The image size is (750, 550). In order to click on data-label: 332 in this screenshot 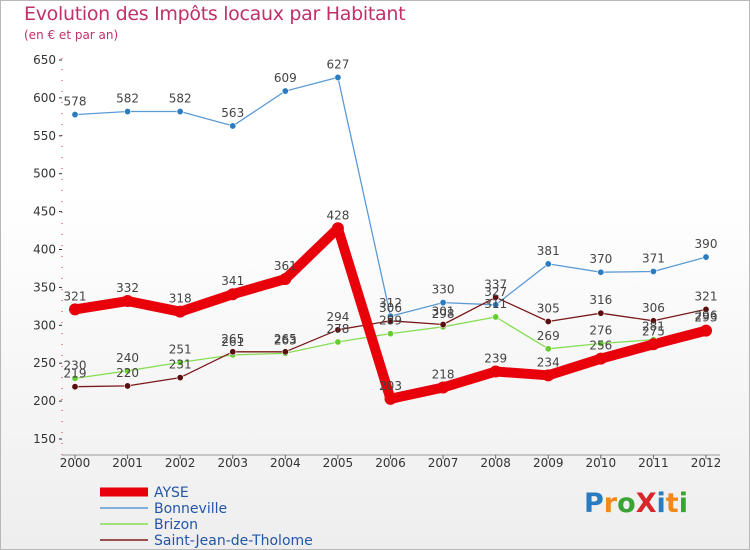, I will do `click(127, 288)`.